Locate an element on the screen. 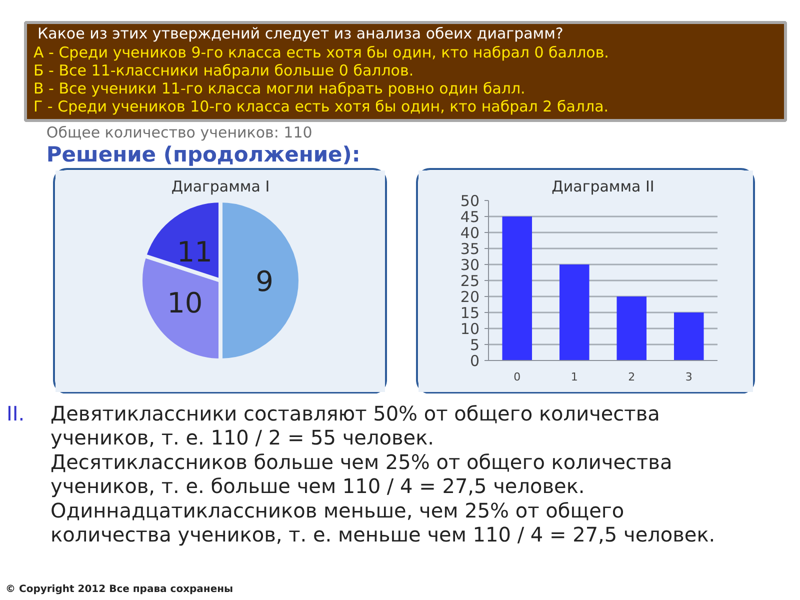 This screenshot has height=600, width=800. text: А - Среди учеников 9-го класса есть хотя бы один, кто набрал 0 баллов. is located at coordinates (321, 53).